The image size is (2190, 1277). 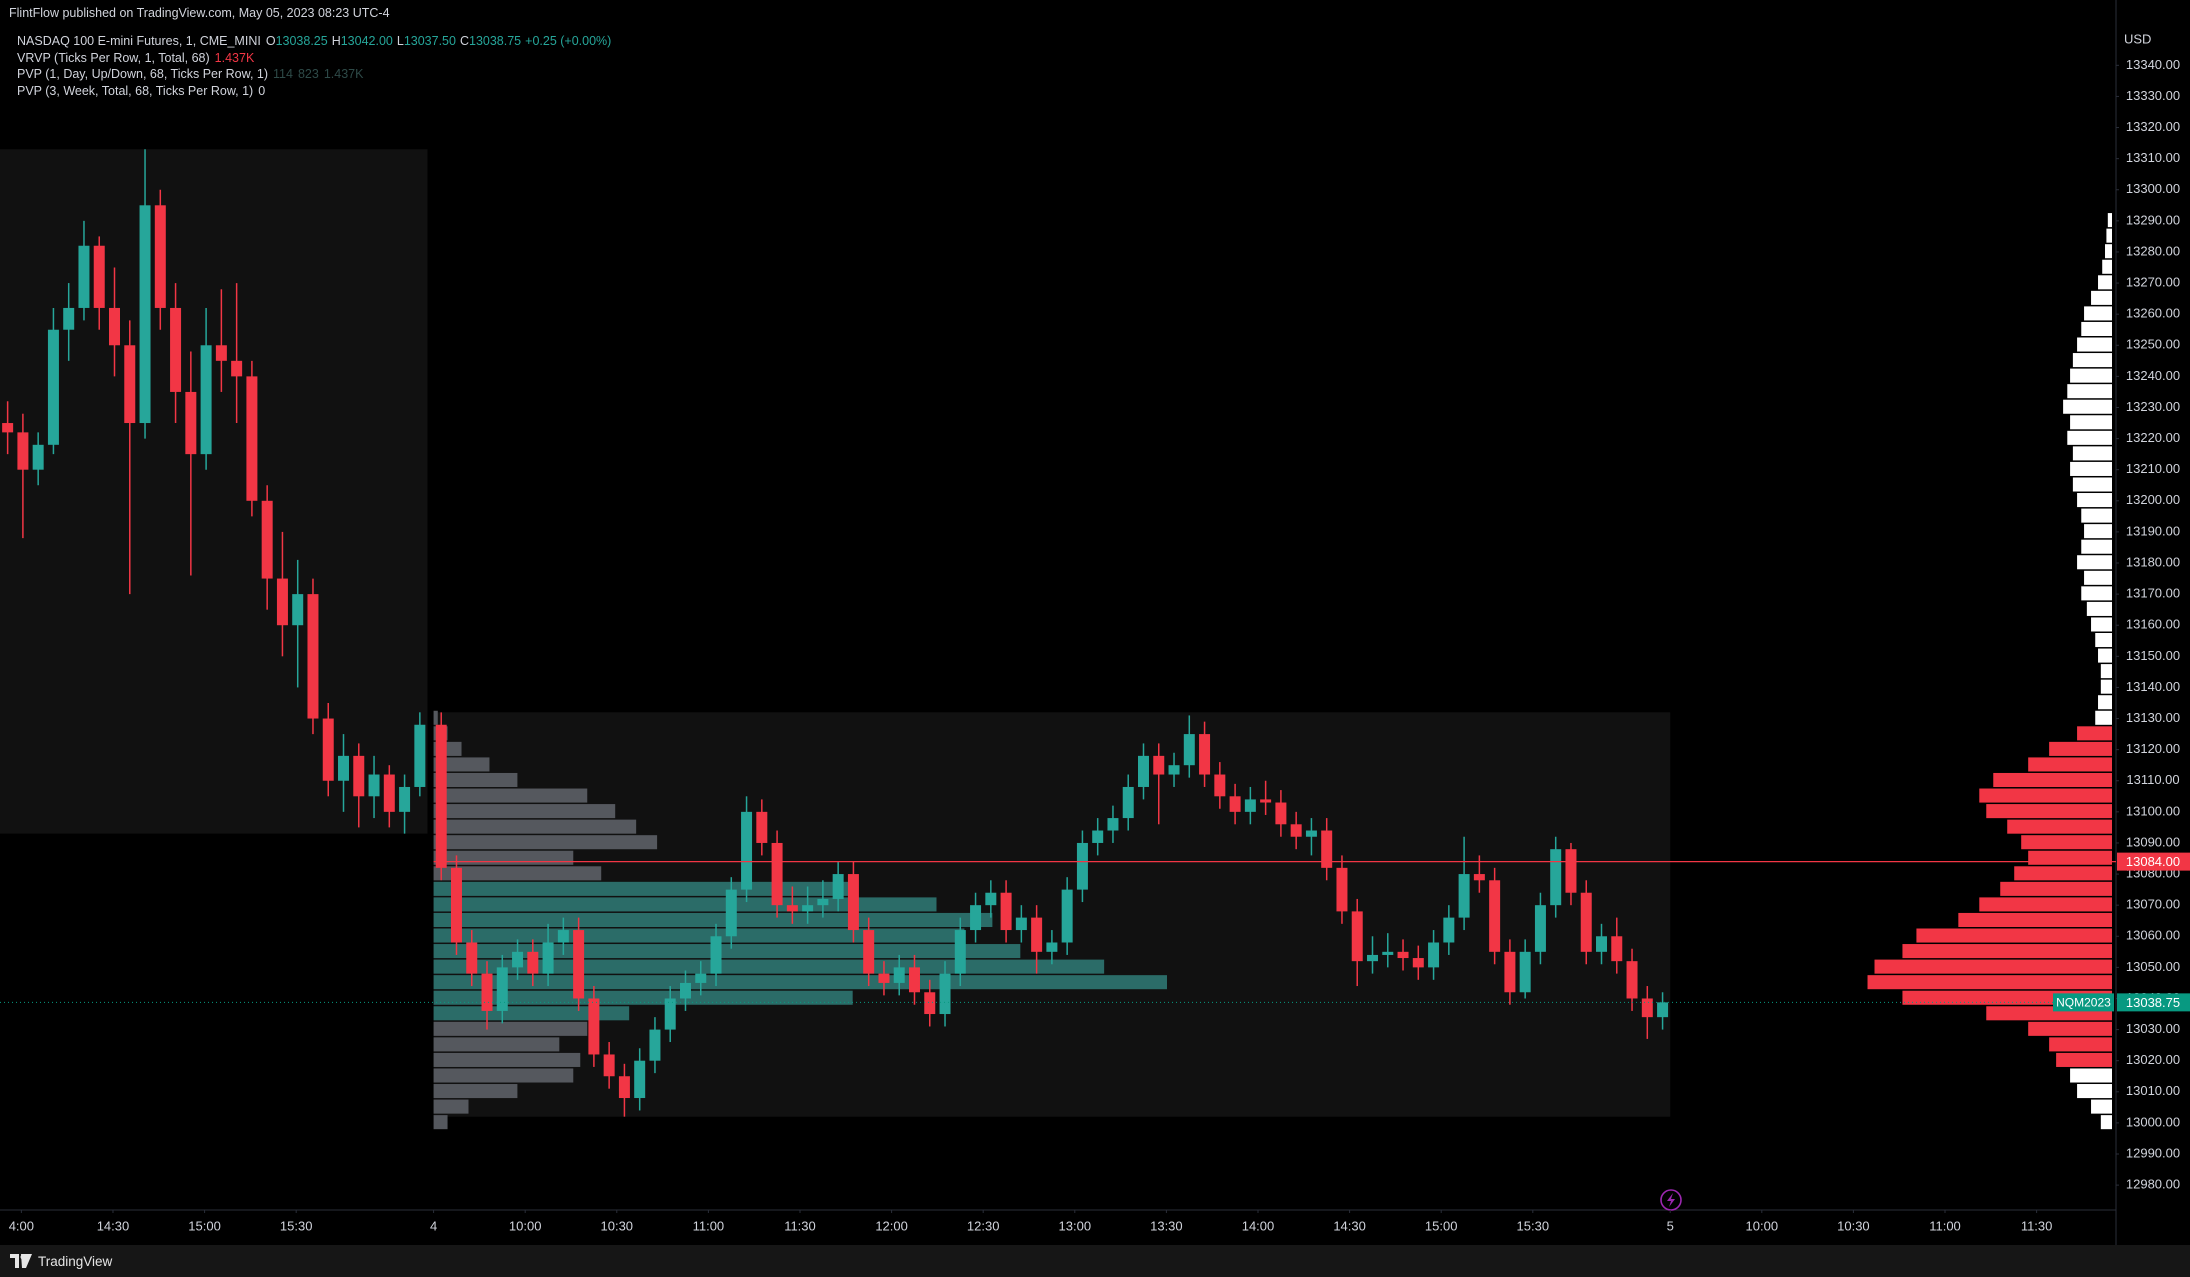 What do you see at coordinates (2153, 861) in the screenshot?
I see `price-line-tag` at bounding box center [2153, 861].